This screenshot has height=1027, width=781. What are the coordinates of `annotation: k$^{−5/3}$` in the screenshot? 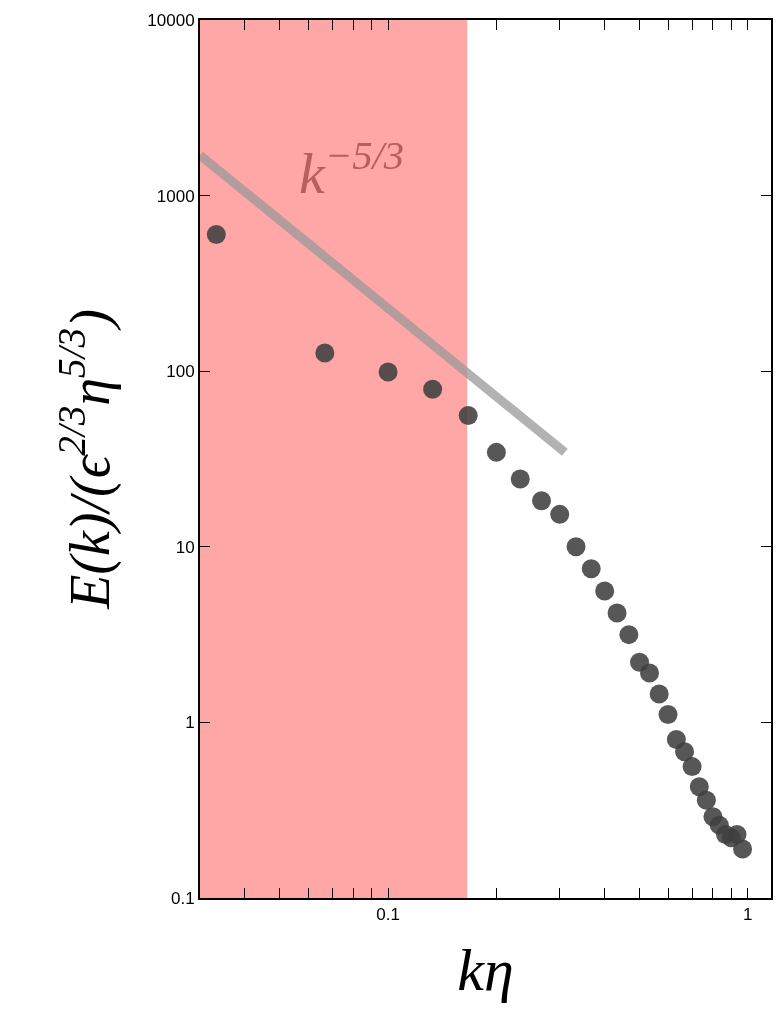 It's located at (351, 170).